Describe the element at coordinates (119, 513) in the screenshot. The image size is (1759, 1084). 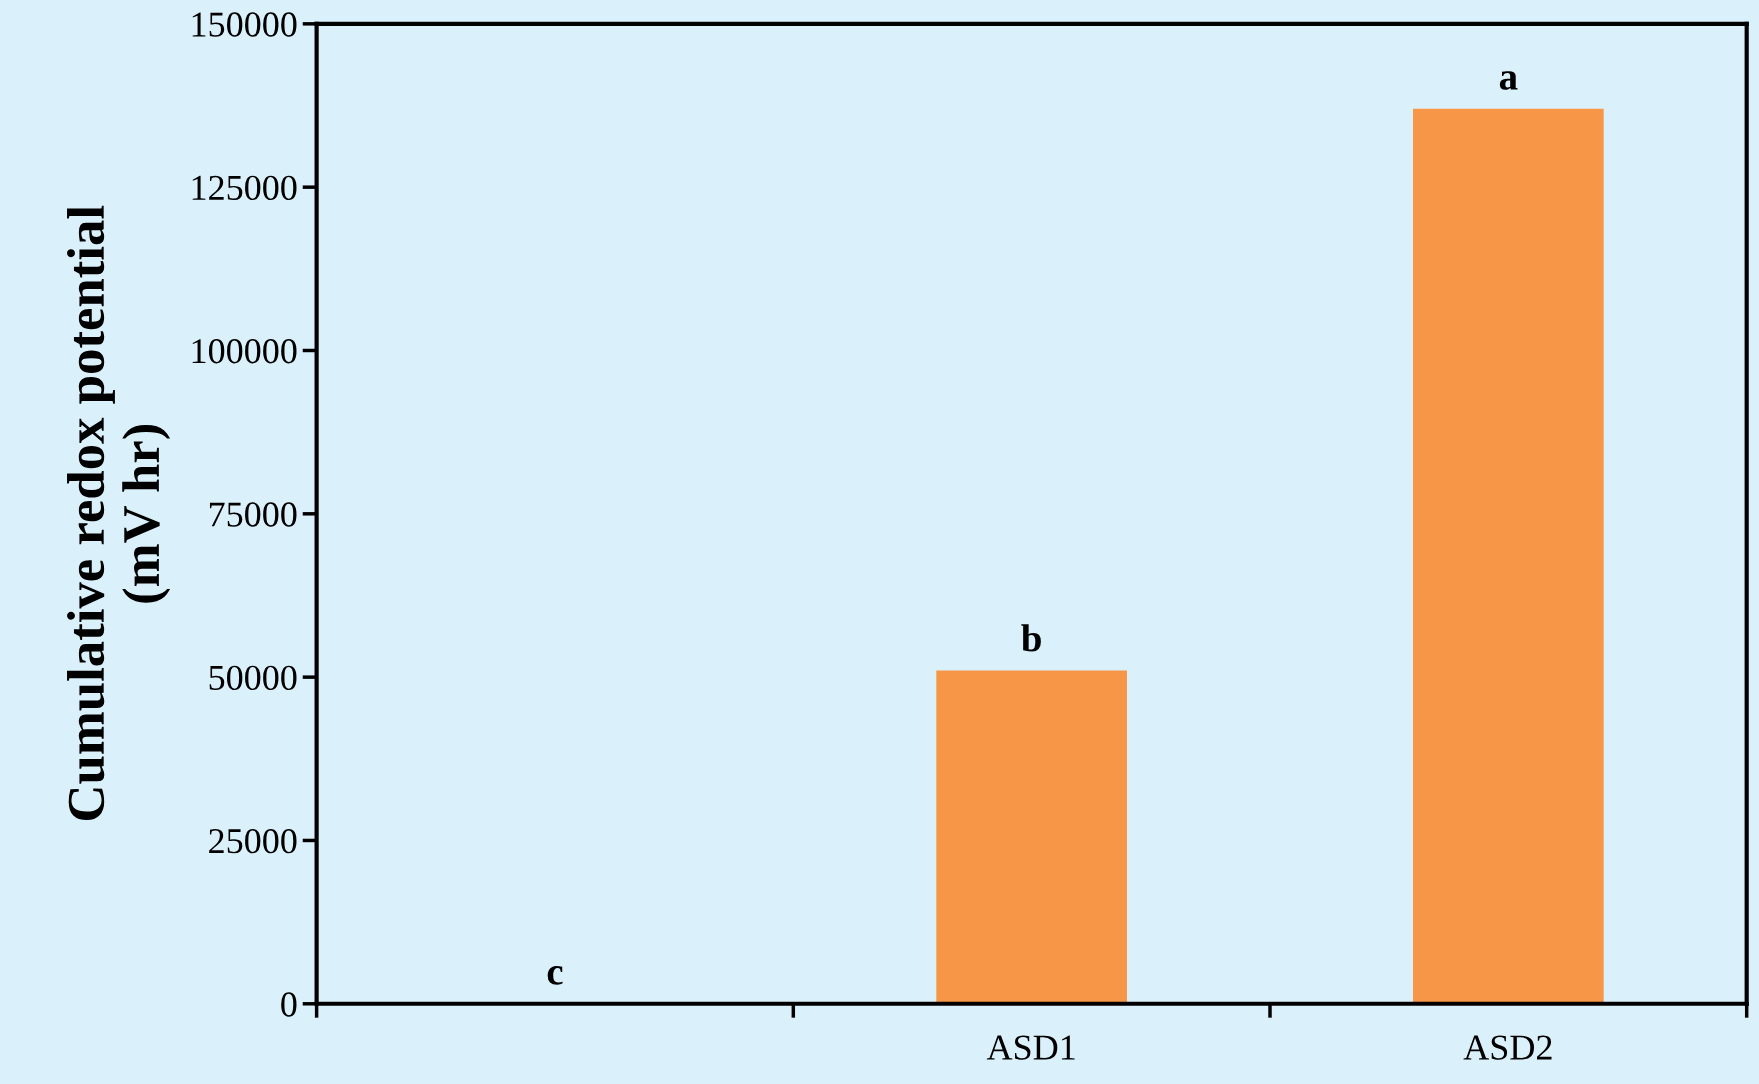
I see `y-axis-title: Cumulative redox potential (mV hr)` at that location.